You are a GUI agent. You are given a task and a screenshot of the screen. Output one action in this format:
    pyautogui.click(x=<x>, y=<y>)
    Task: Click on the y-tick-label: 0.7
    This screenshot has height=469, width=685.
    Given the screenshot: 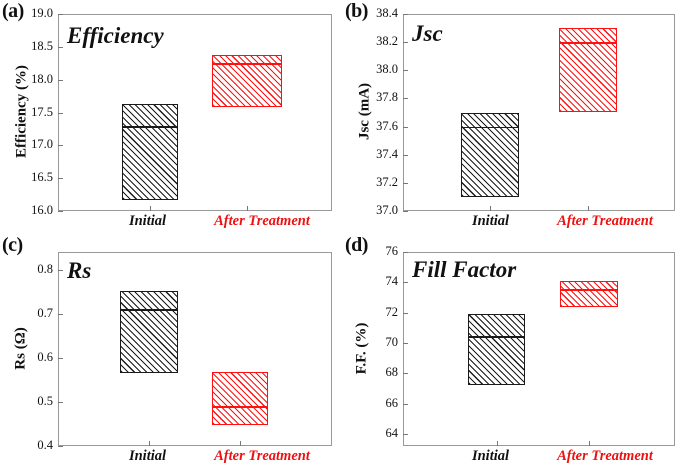 What is the action you would take?
    pyautogui.click(x=45, y=312)
    